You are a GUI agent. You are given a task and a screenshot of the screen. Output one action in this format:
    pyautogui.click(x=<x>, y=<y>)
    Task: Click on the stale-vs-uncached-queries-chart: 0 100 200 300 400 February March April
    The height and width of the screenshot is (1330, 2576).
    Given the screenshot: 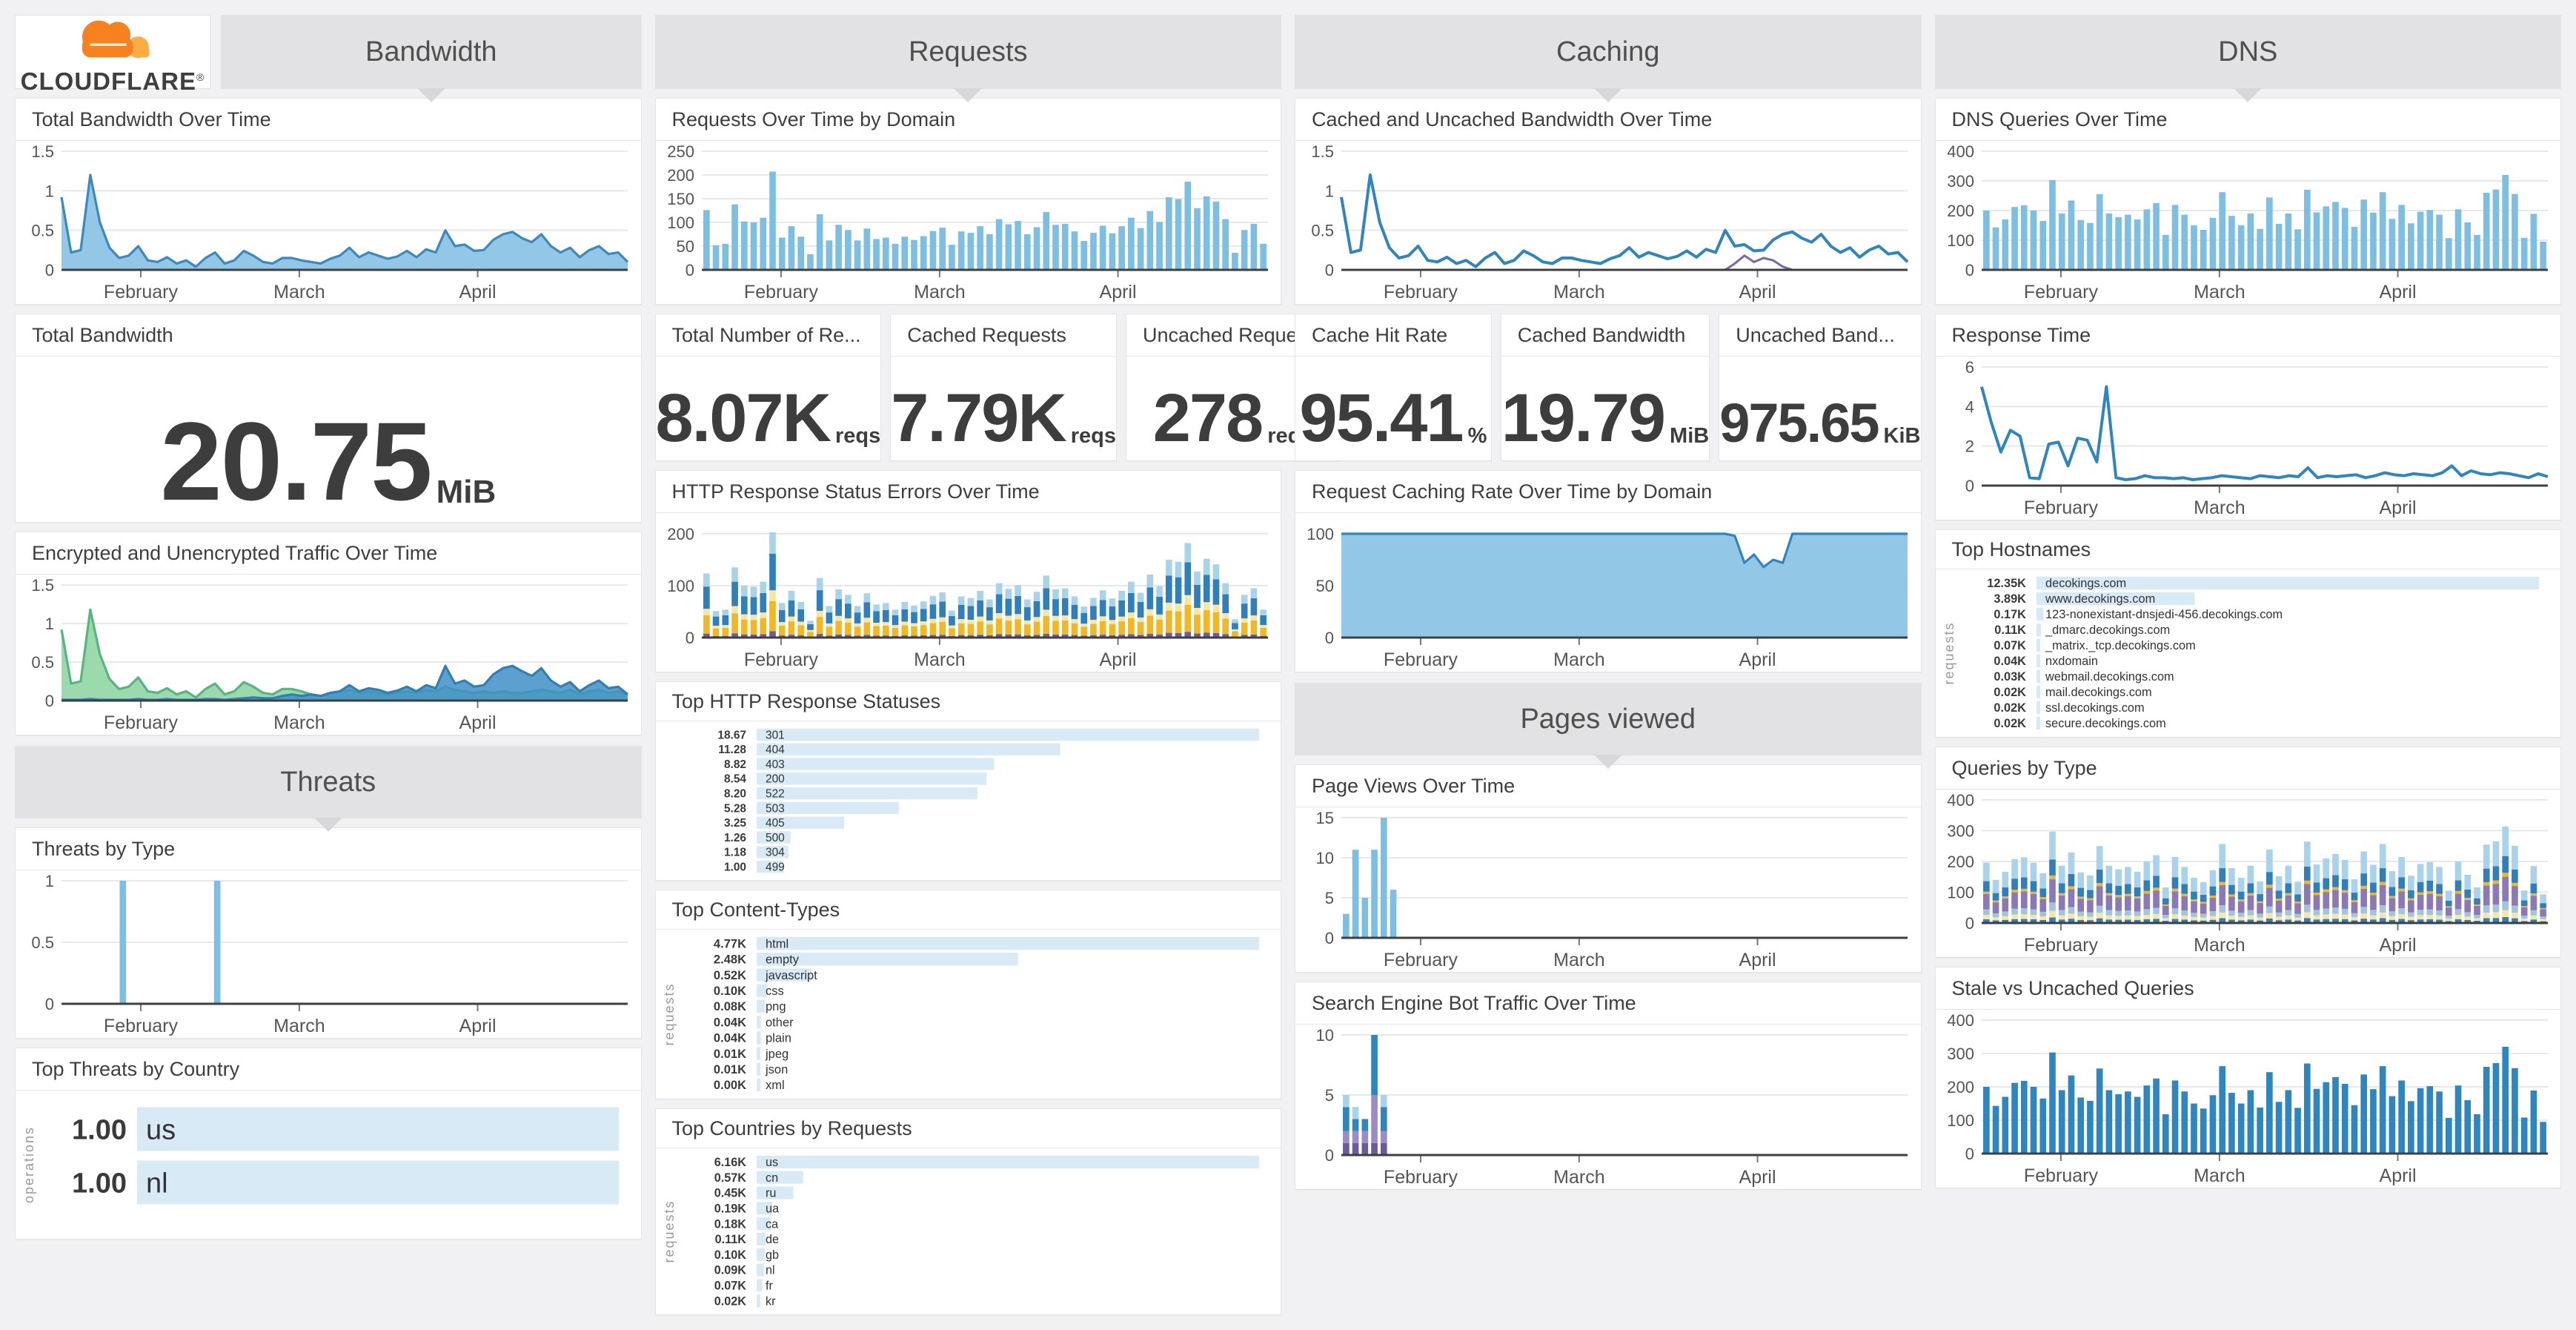 What is the action you would take?
    pyautogui.click(x=2248, y=1099)
    